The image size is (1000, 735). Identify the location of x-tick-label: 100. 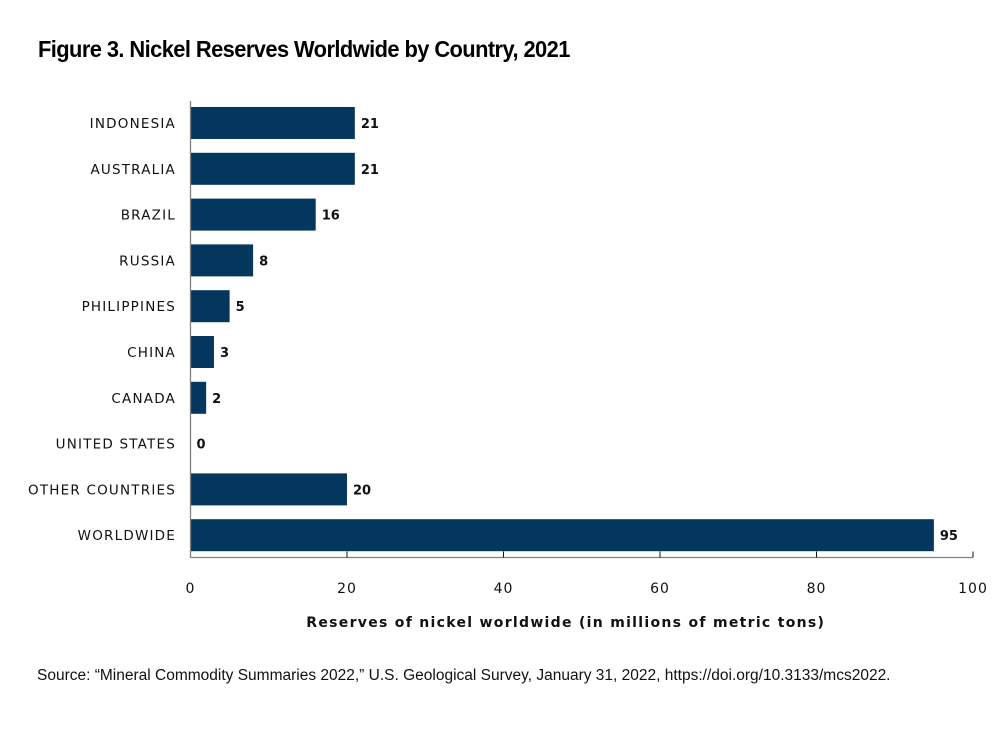
(973, 589).